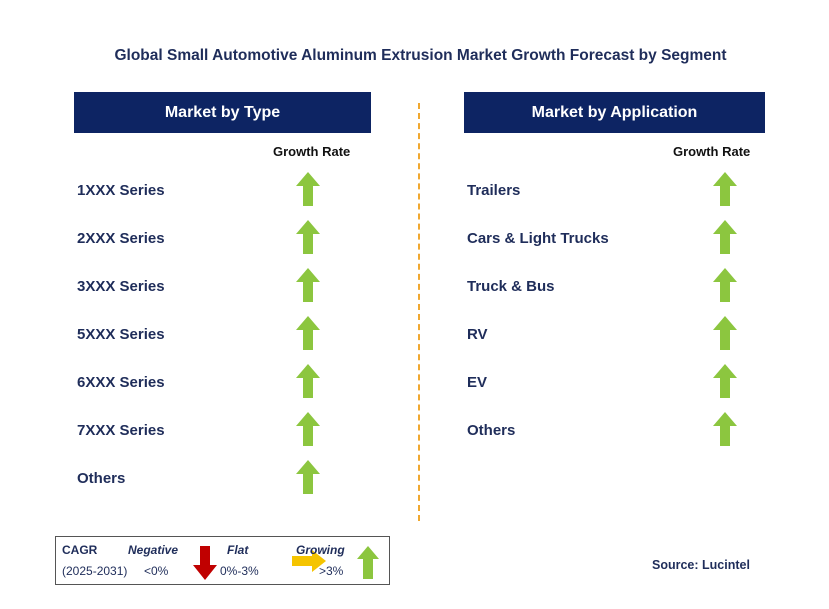 This screenshot has width=829, height=609. What do you see at coordinates (156, 571) in the screenshot?
I see `legend-negative-range: <0%` at bounding box center [156, 571].